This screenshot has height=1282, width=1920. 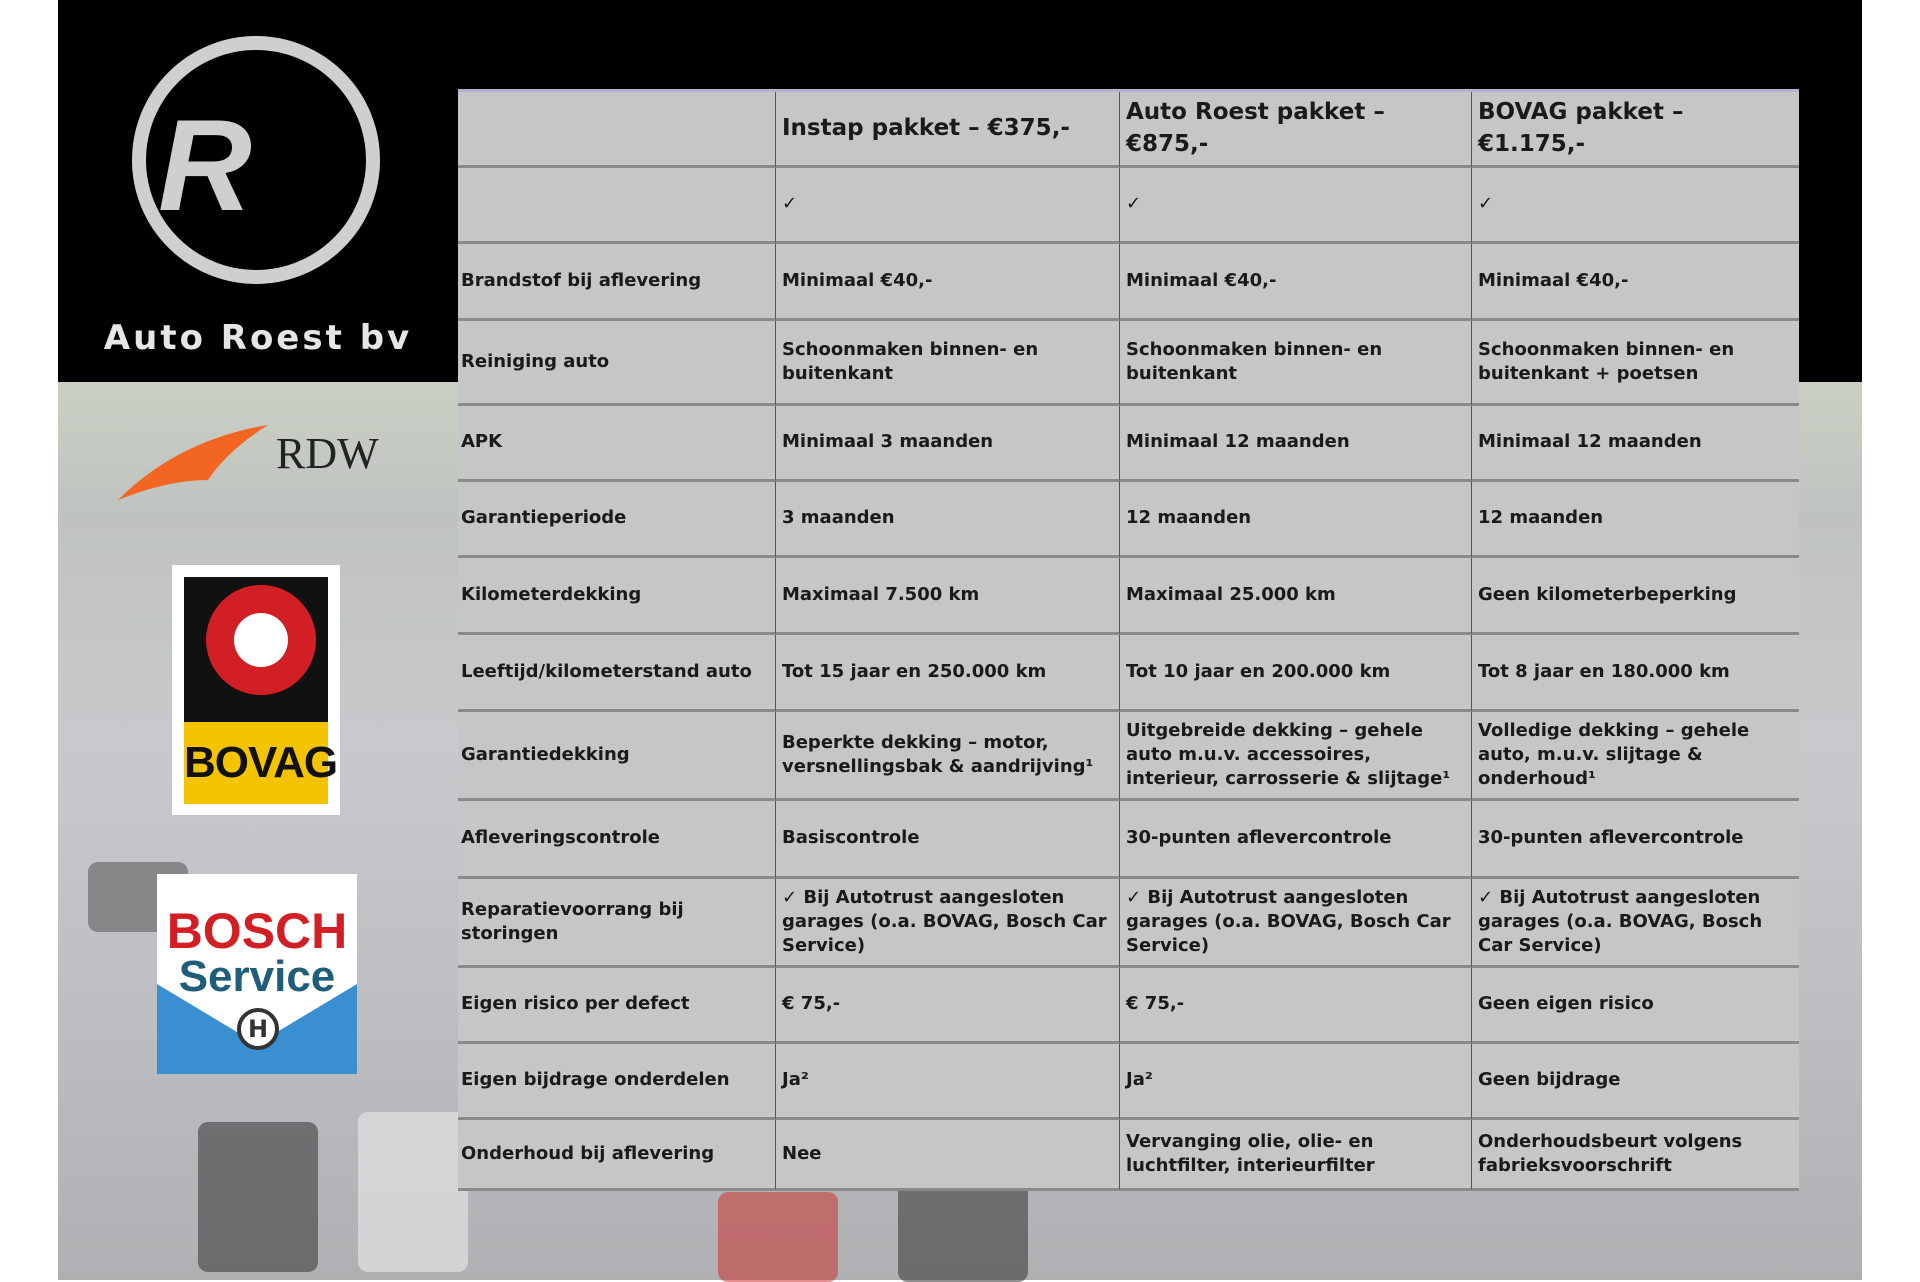 I want to click on row-label: Reparatievoorrang bij storingen, so click(x=617, y=923).